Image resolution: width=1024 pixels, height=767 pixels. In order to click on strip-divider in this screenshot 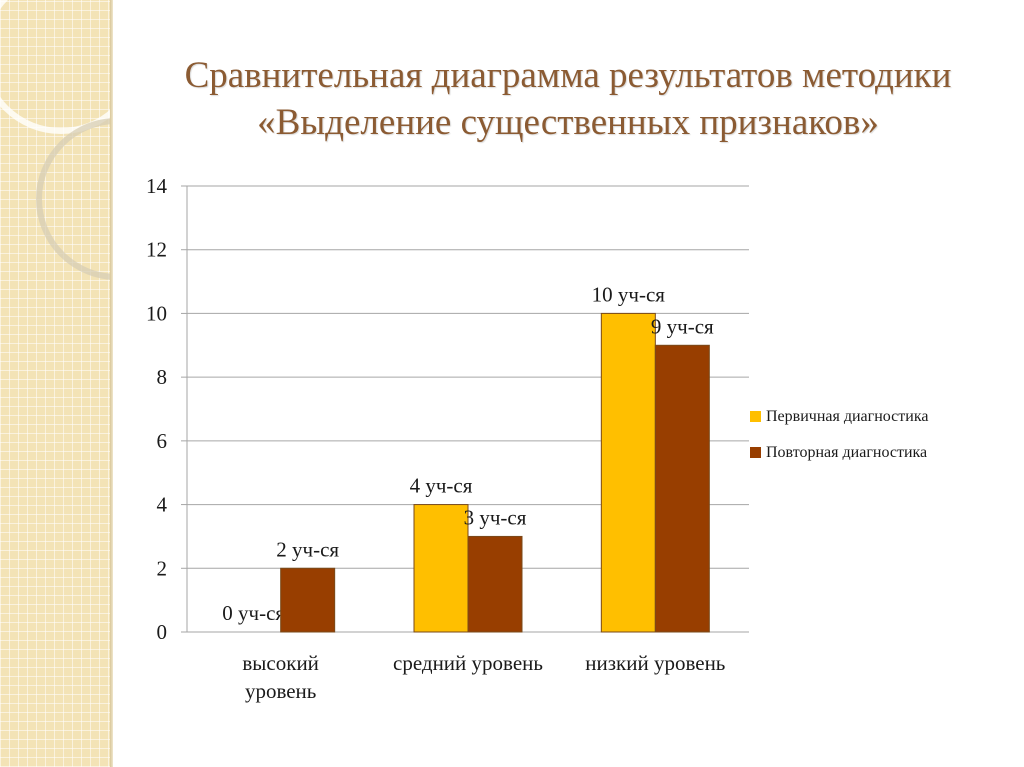, I will do `click(111, 383)`.